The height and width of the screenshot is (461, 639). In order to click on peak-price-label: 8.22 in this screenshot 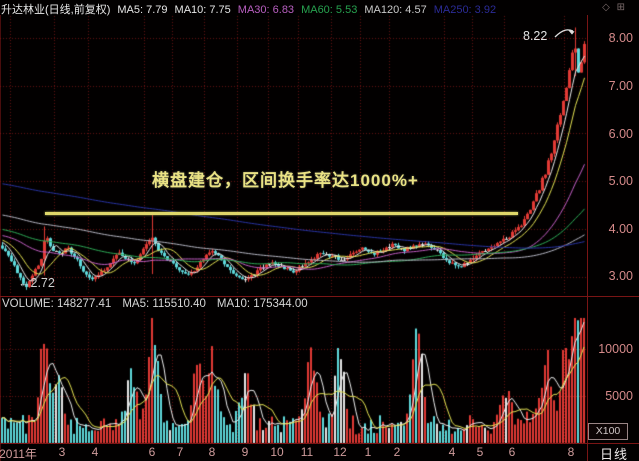, I will do `click(535, 36)`.